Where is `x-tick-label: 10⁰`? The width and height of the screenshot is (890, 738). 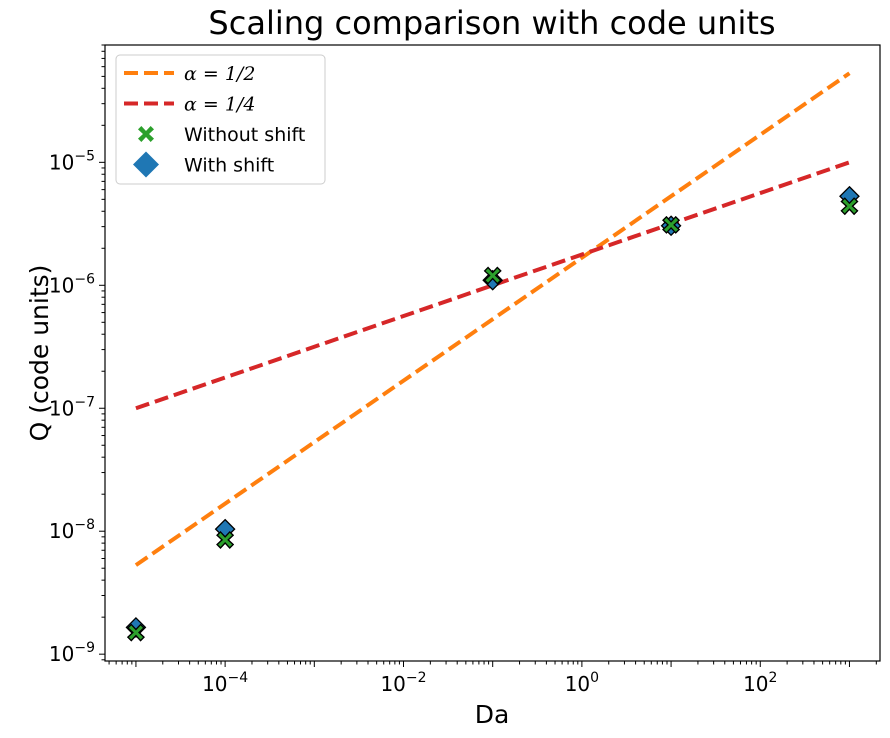
x-tick-label: 10⁰ is located at coordinates (582, 683).